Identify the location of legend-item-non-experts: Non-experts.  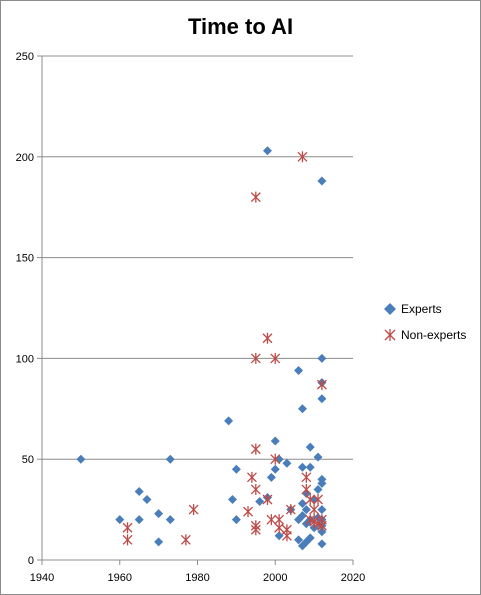
(425, 335).